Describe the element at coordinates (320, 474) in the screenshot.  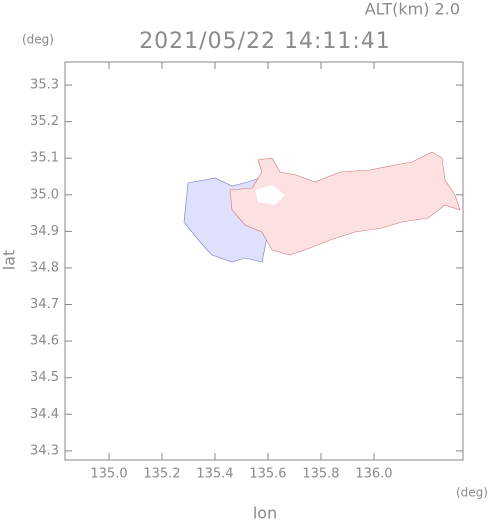
I see `x-tick-label: 135.8` at that location.